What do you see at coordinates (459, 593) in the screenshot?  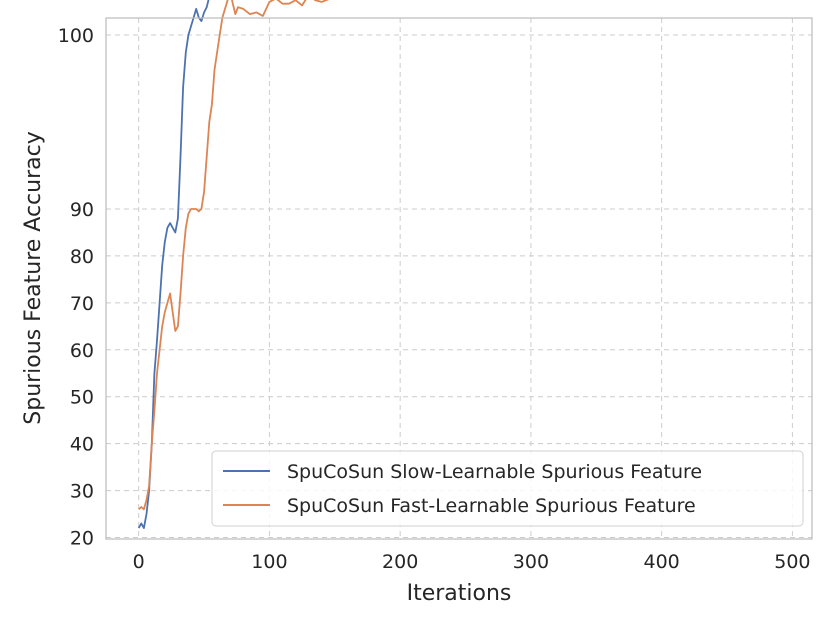 I see `x-axis-label: Iterations` at bounding box center [459, 593].